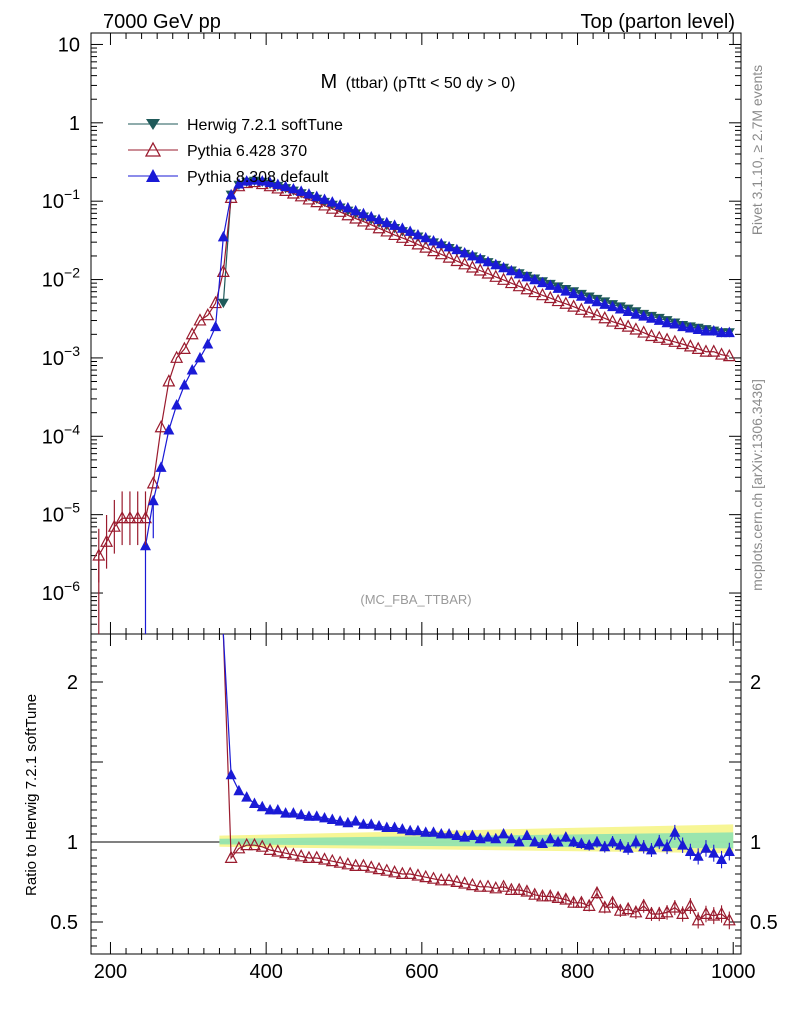  What do you see at coordinates (764, 923) in the screenshot?
I see `ratio-y-tick-label-right: 0.5` at bounding box center [764, 923].